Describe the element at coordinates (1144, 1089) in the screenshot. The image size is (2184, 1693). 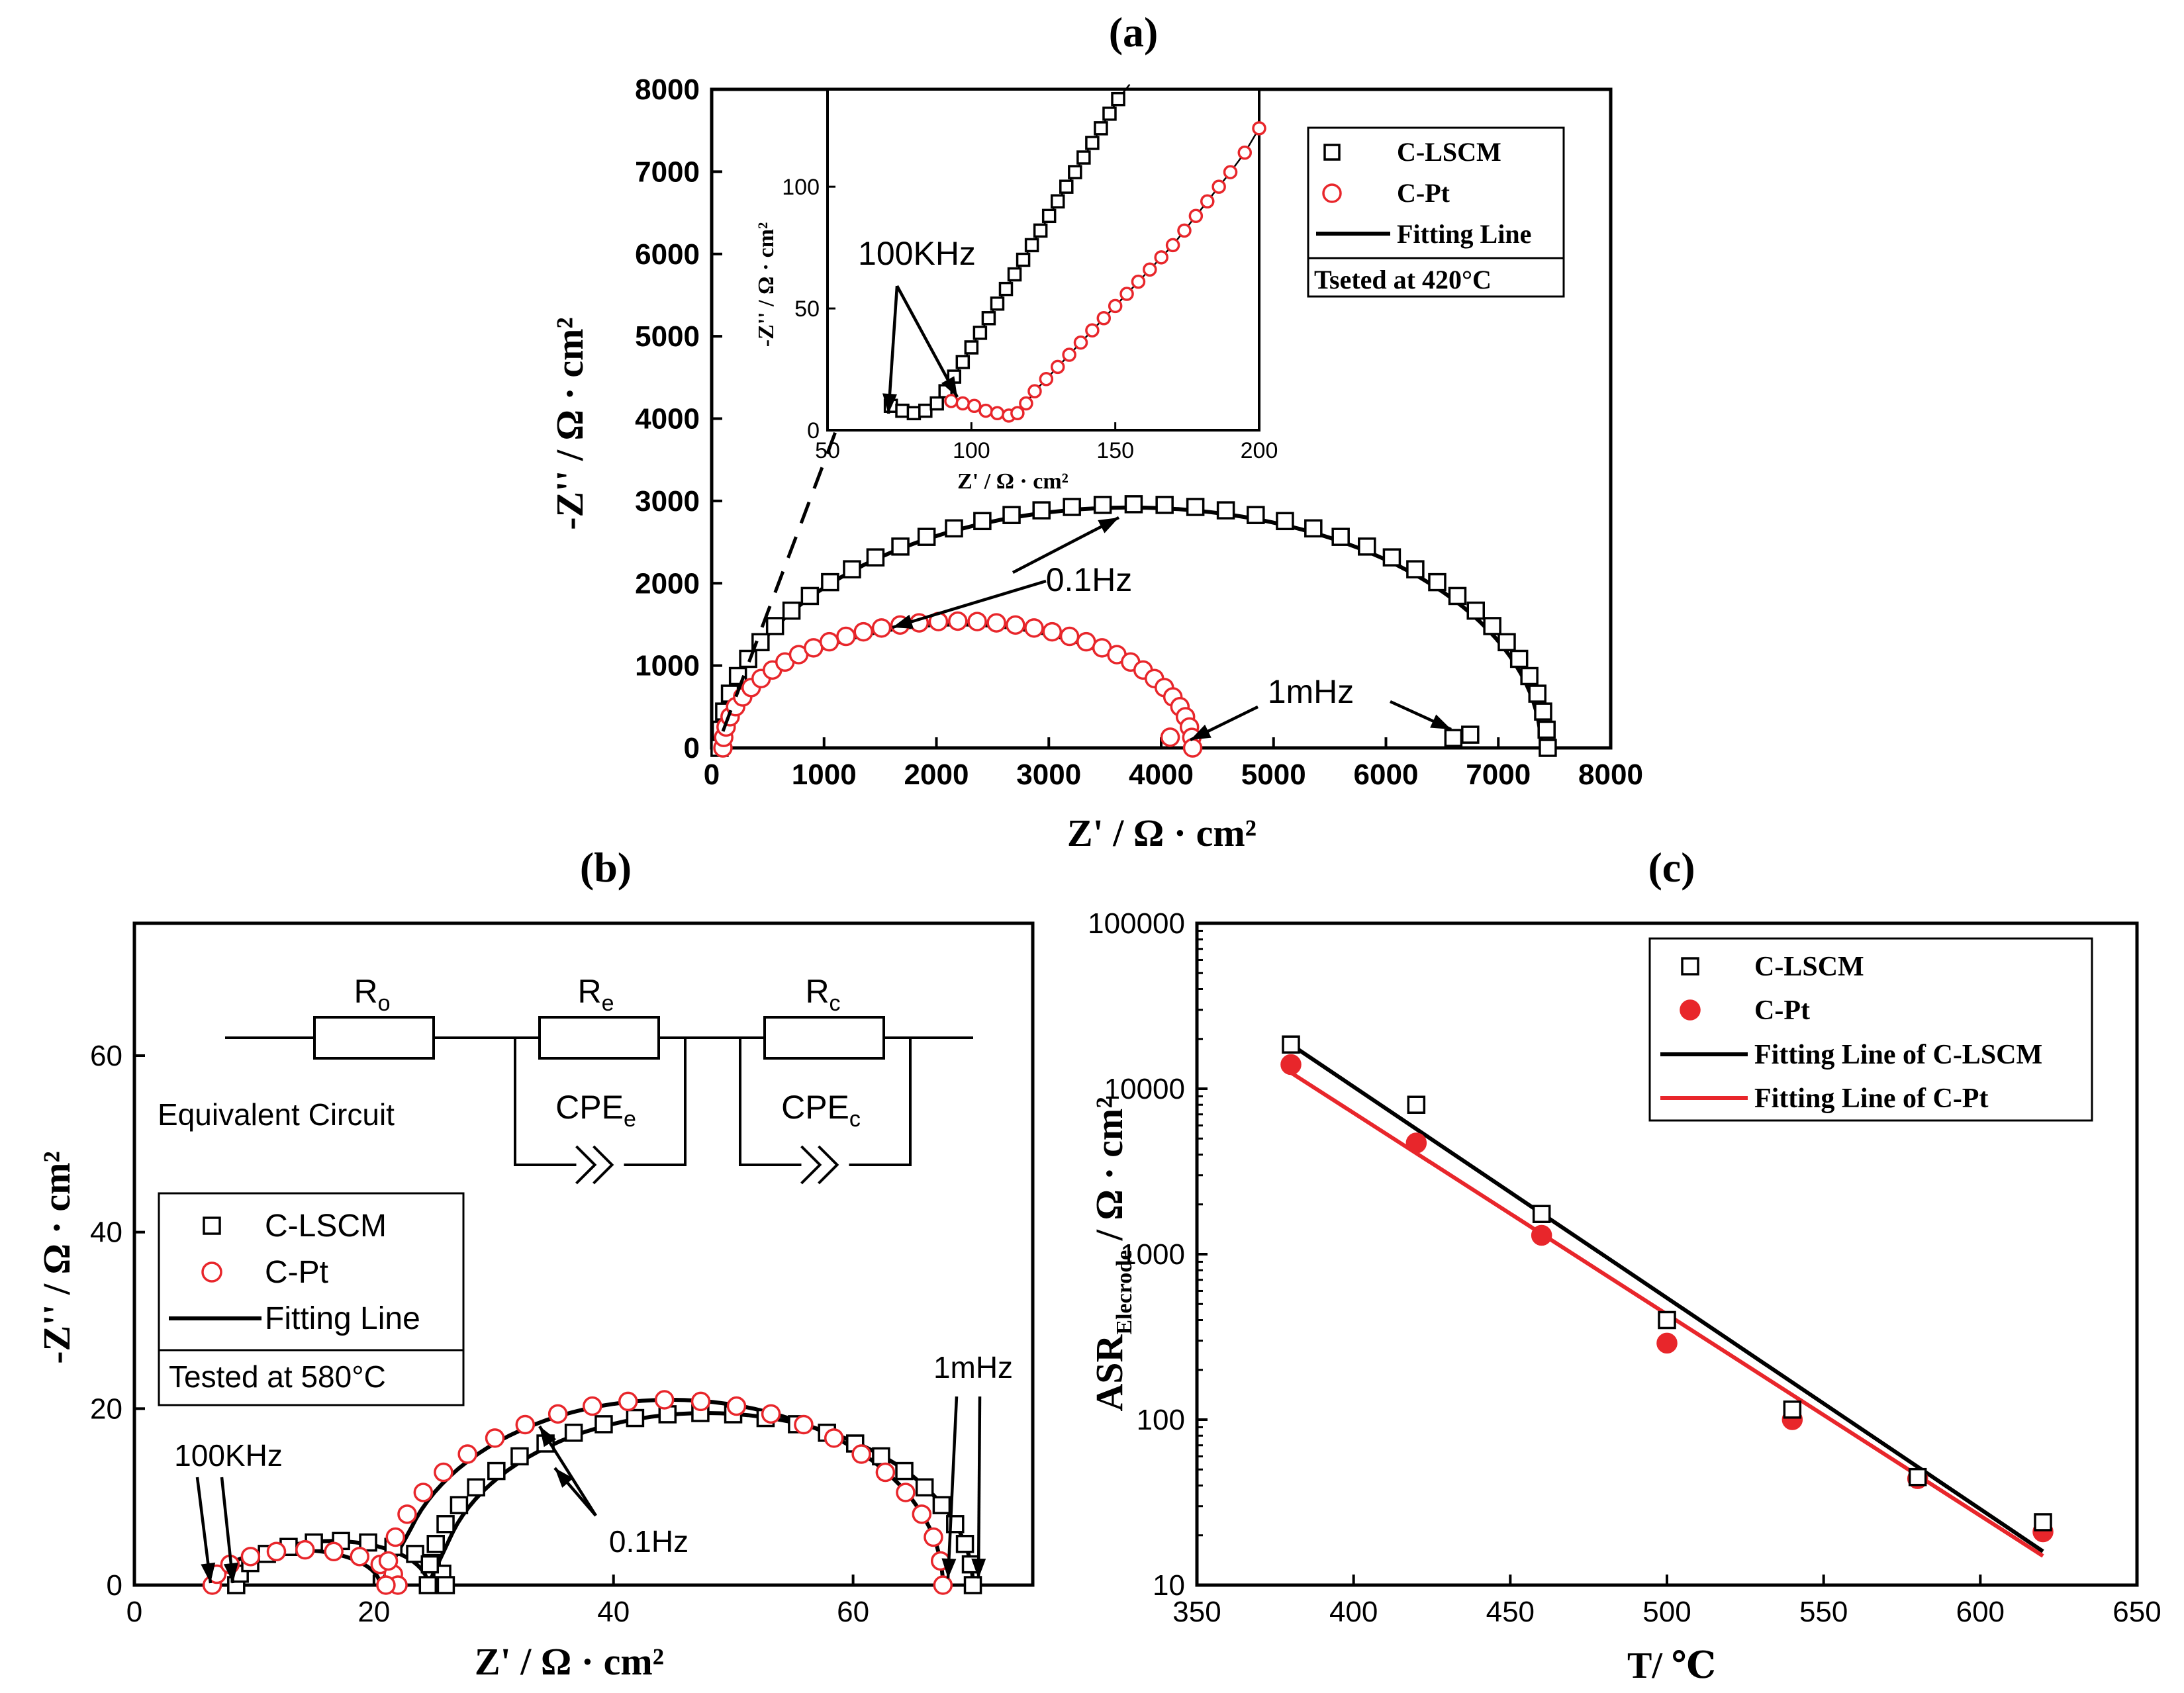
I see `panel-c-ytick-label: 10000` at that location.